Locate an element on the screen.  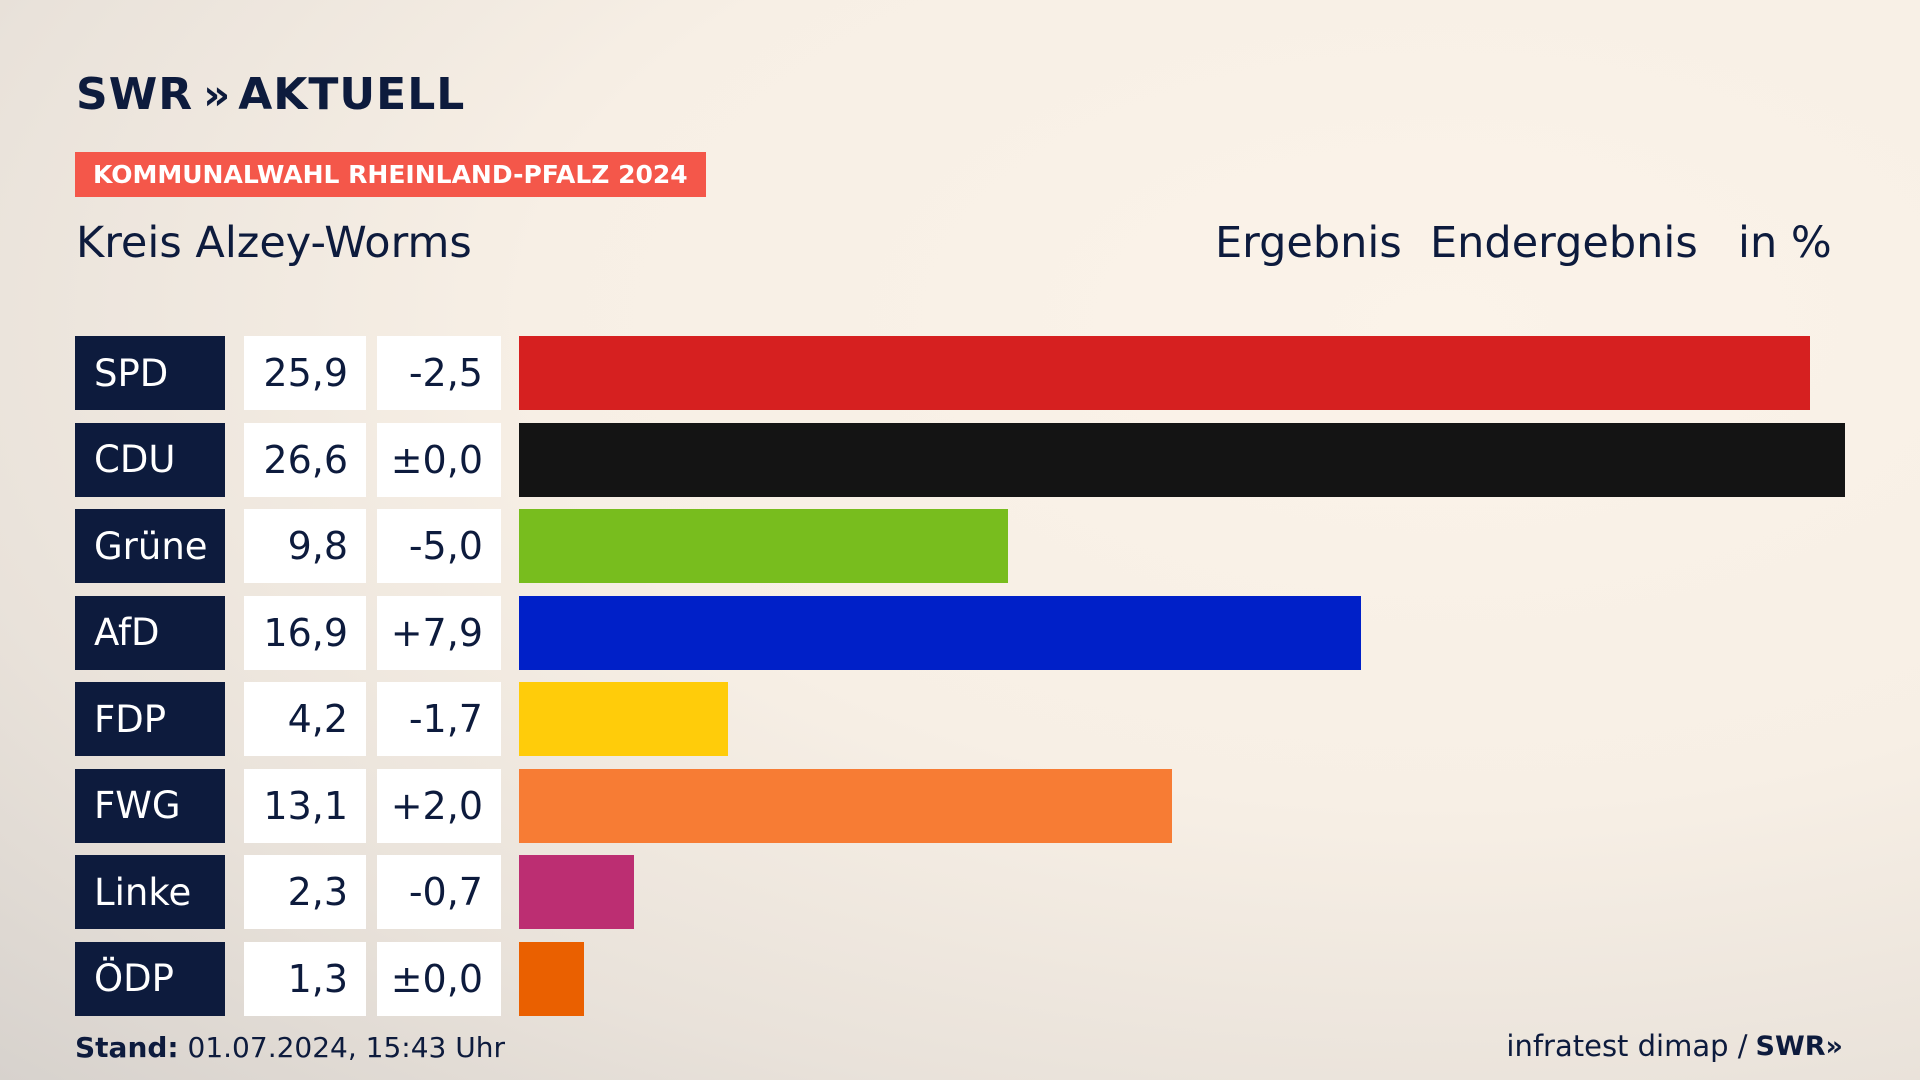
result-change: +2,0 is located at coordinates (439, 805).